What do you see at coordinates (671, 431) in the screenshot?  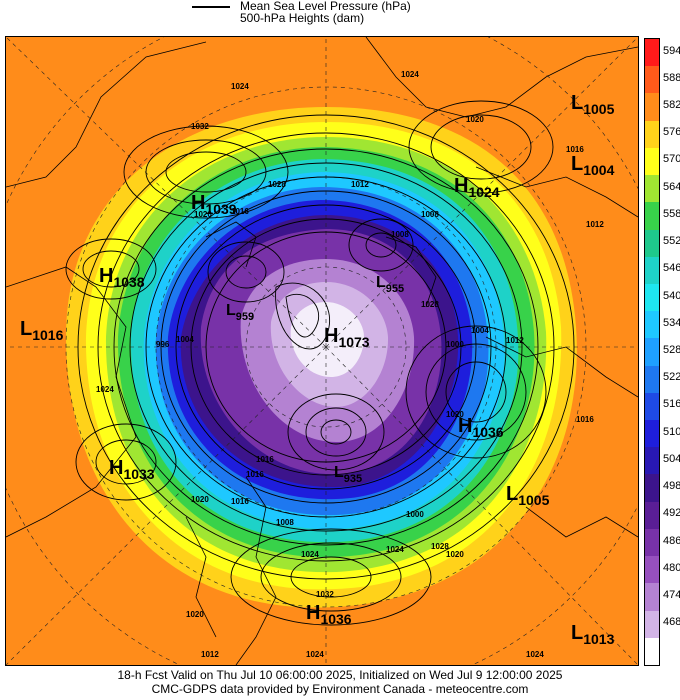 I see `colorbar-label: 510` at bounding box center [671, 431].